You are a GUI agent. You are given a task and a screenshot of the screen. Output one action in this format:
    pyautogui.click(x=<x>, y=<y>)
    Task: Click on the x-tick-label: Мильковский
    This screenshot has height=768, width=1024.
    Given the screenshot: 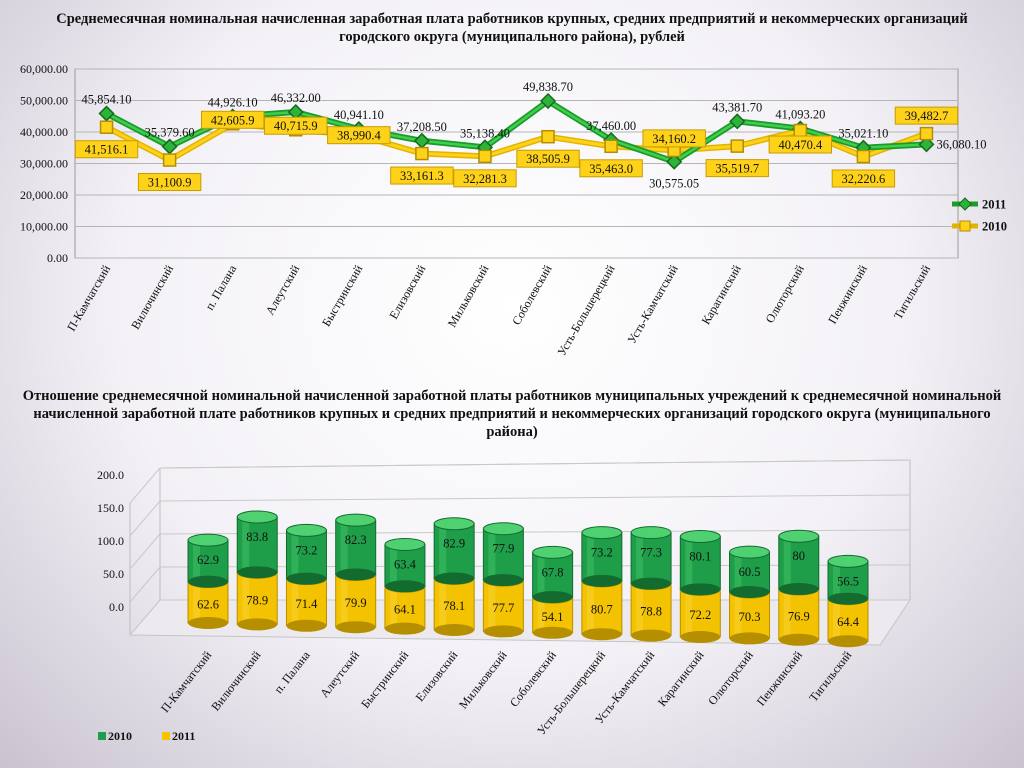 What is the action you would take?
    pyautogui.click(x=468, y=296)
    